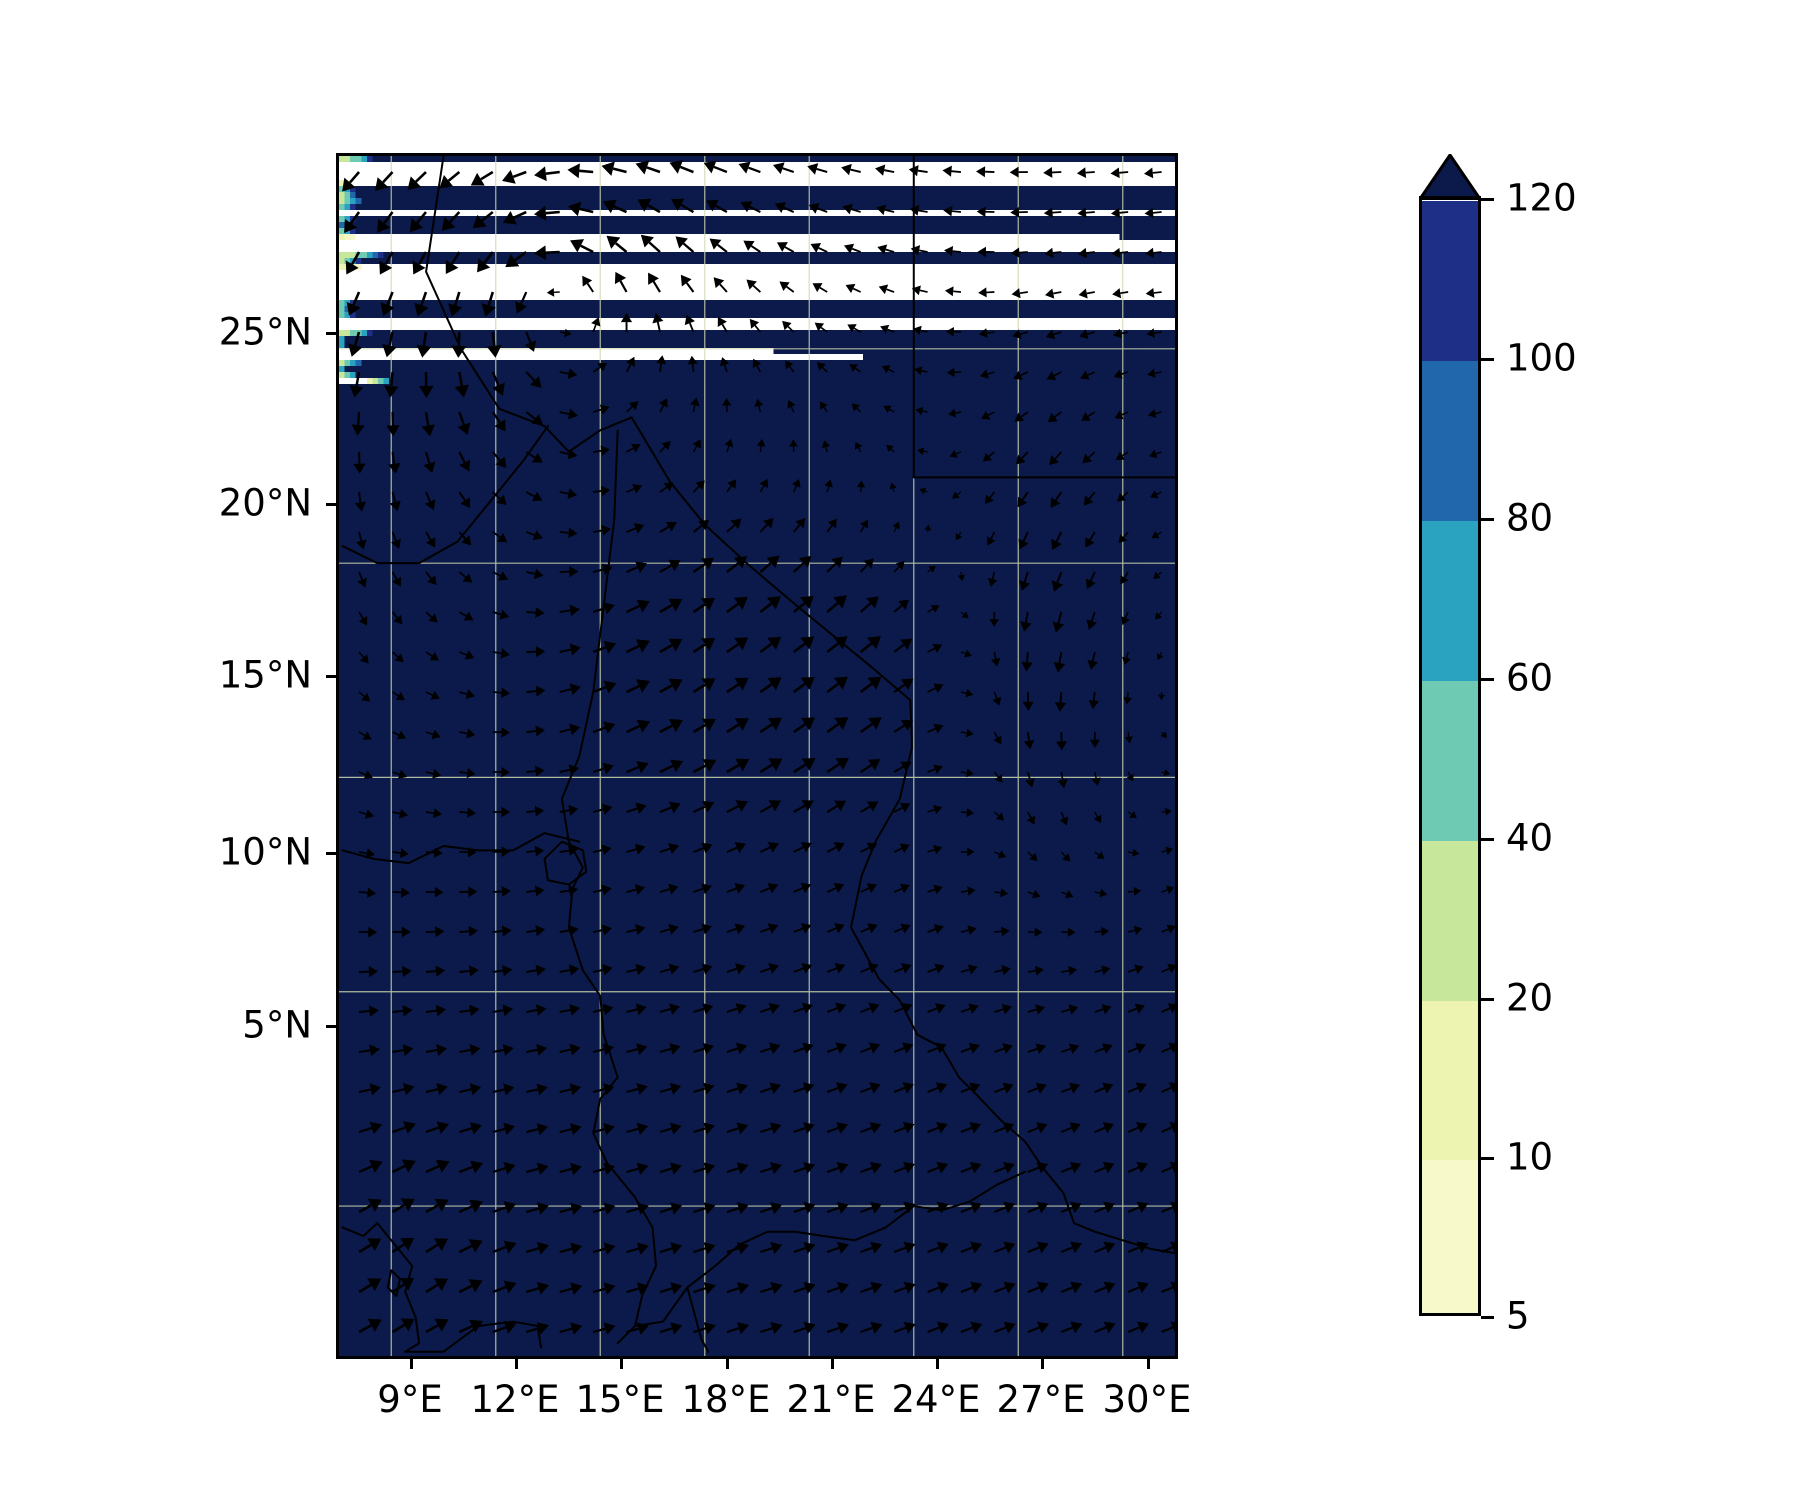  What do you see at coordinates (1530, 518) in the screenshot?
I see `colorbar-label-80: 80` at bounding box center [1530, 518].